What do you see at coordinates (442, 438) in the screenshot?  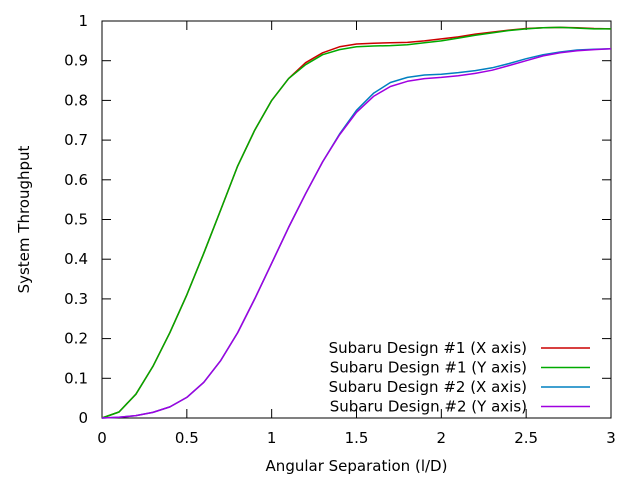 I see `x-tick-label: 2` at bounding box center [442, 438].